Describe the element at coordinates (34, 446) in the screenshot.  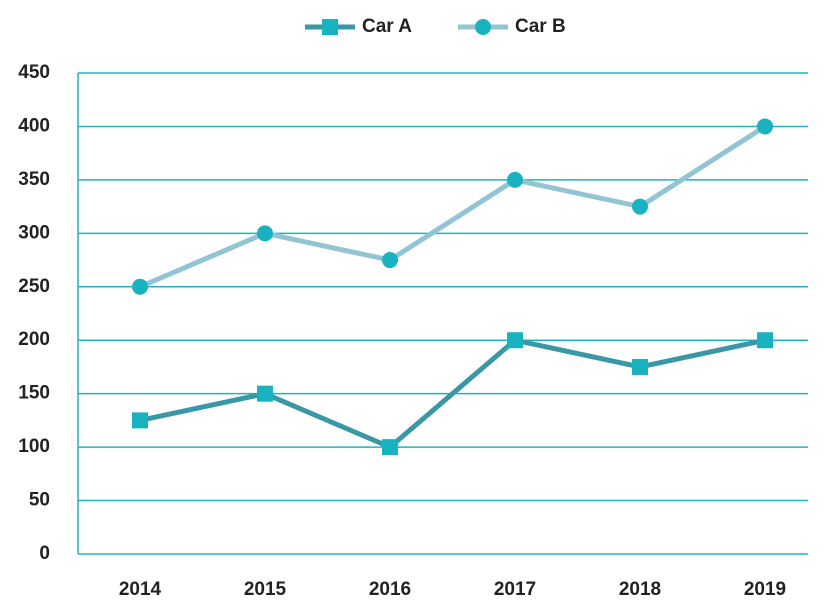
I see `y-tick-label: 100` at that location.